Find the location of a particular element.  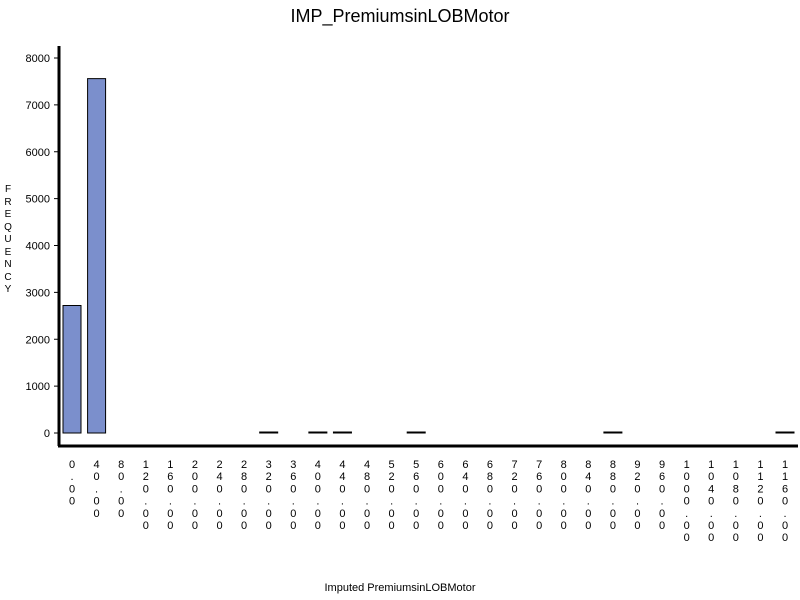

y-axis-label: FREQUENCY is located at coordinates (8, 239).